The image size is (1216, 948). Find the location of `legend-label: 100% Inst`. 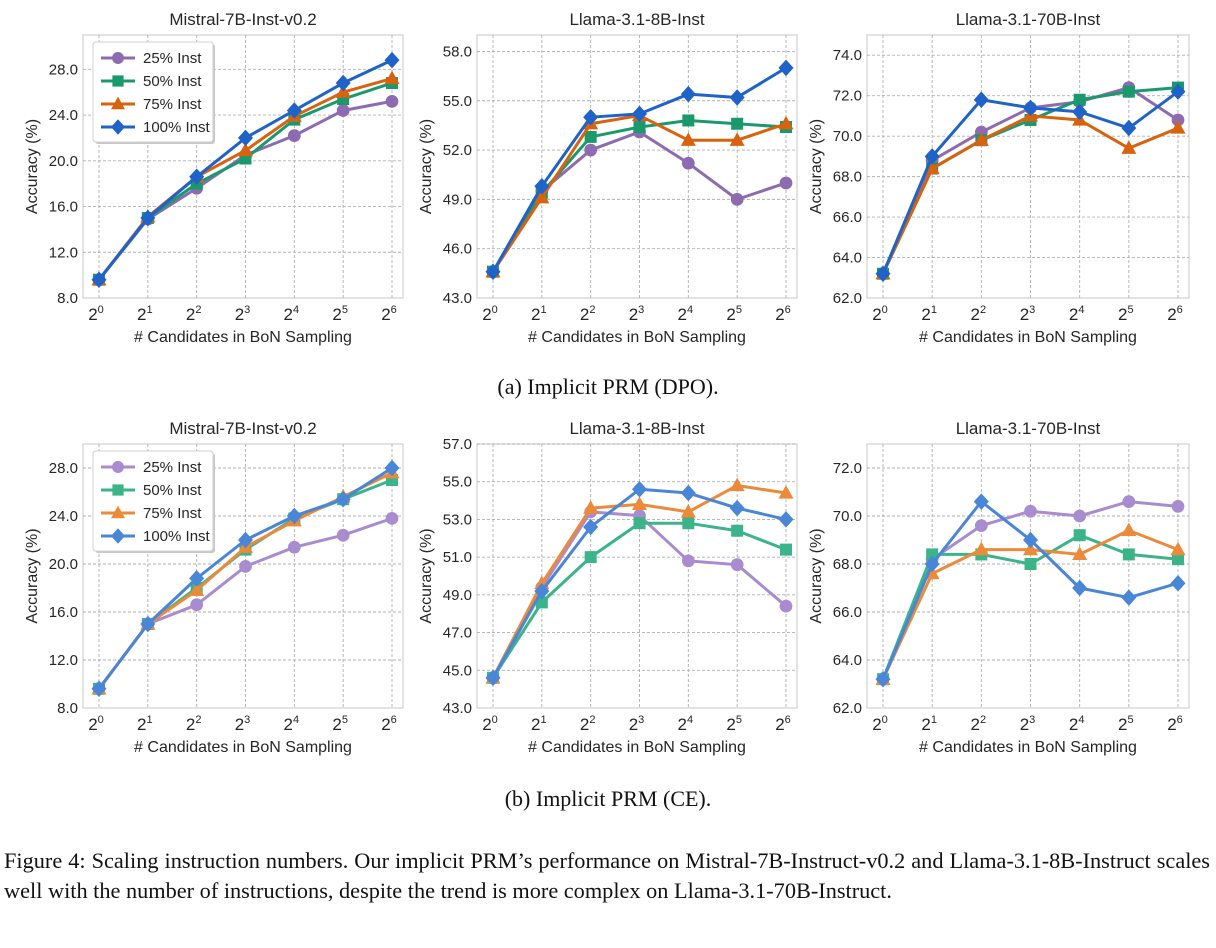

legend-label: 100% Inst is located at coordinates (177, 536).